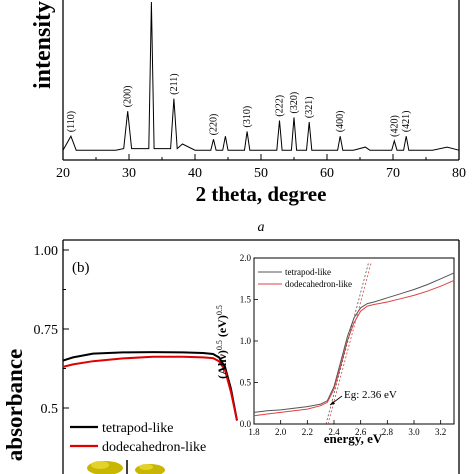 The width and height of the screenshot is (474, 474). I want to click on peak-label: (220), so click(213, 125).